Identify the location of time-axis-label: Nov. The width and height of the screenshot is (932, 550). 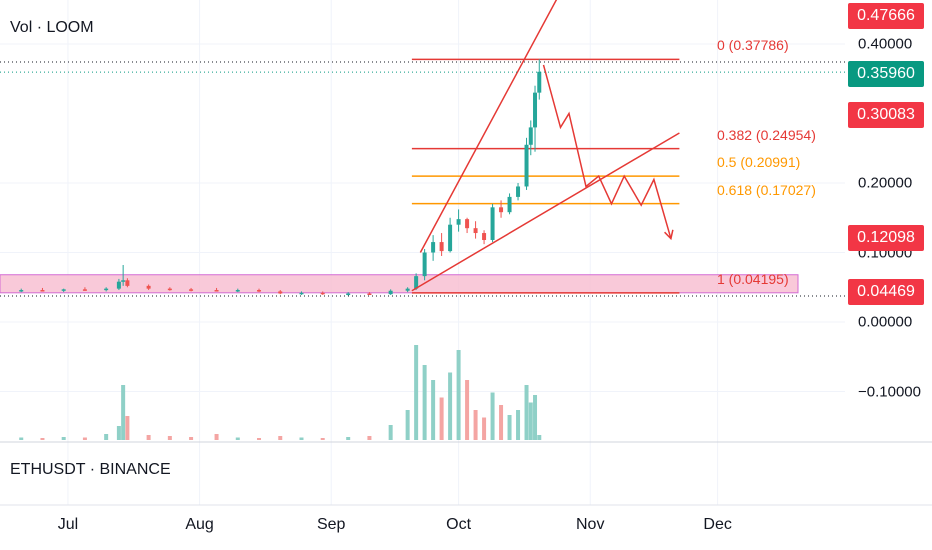
(590, 524).